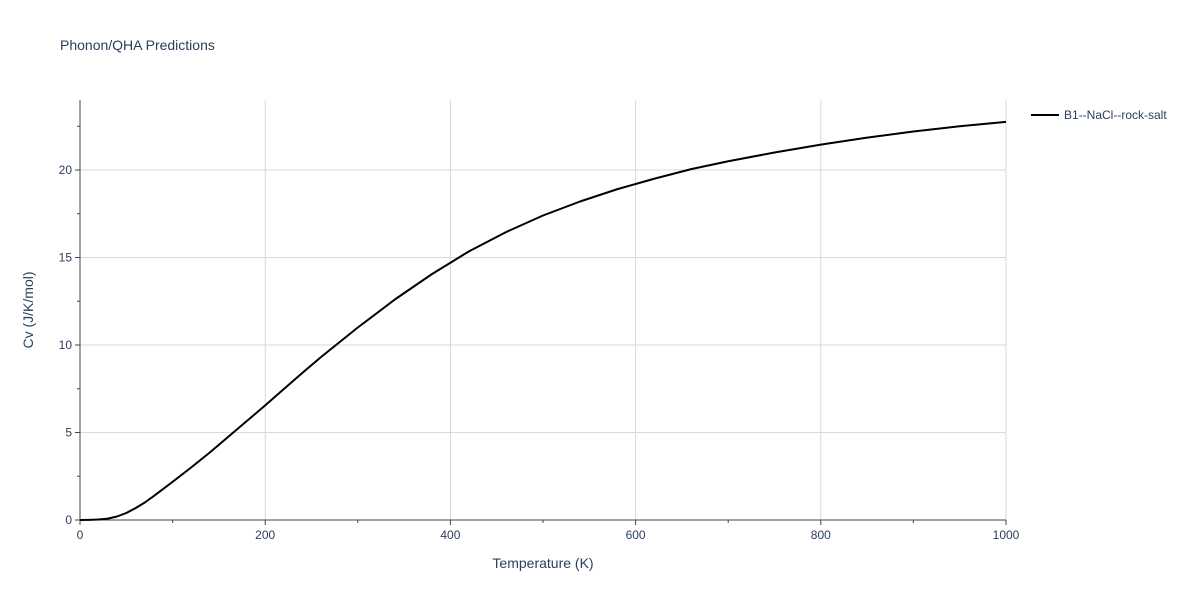 The image size is (1200, 600). Describe the element at coordinates (1115, 115) in the screenshot. I see `legend-label: B1--NaCl--rock-salt` at that location.